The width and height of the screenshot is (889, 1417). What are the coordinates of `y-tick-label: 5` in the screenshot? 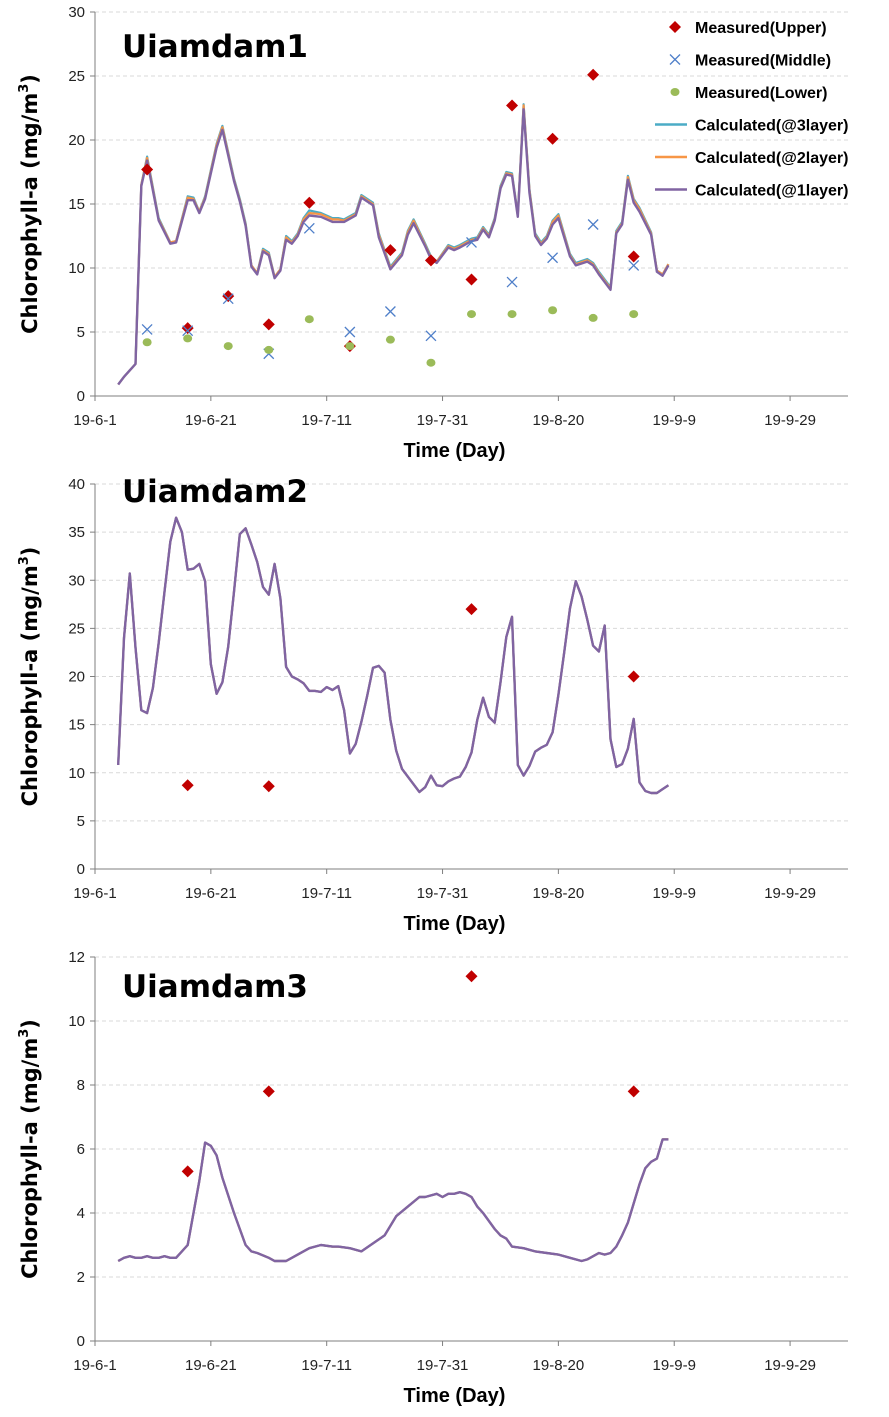 It's located at (81, 332).